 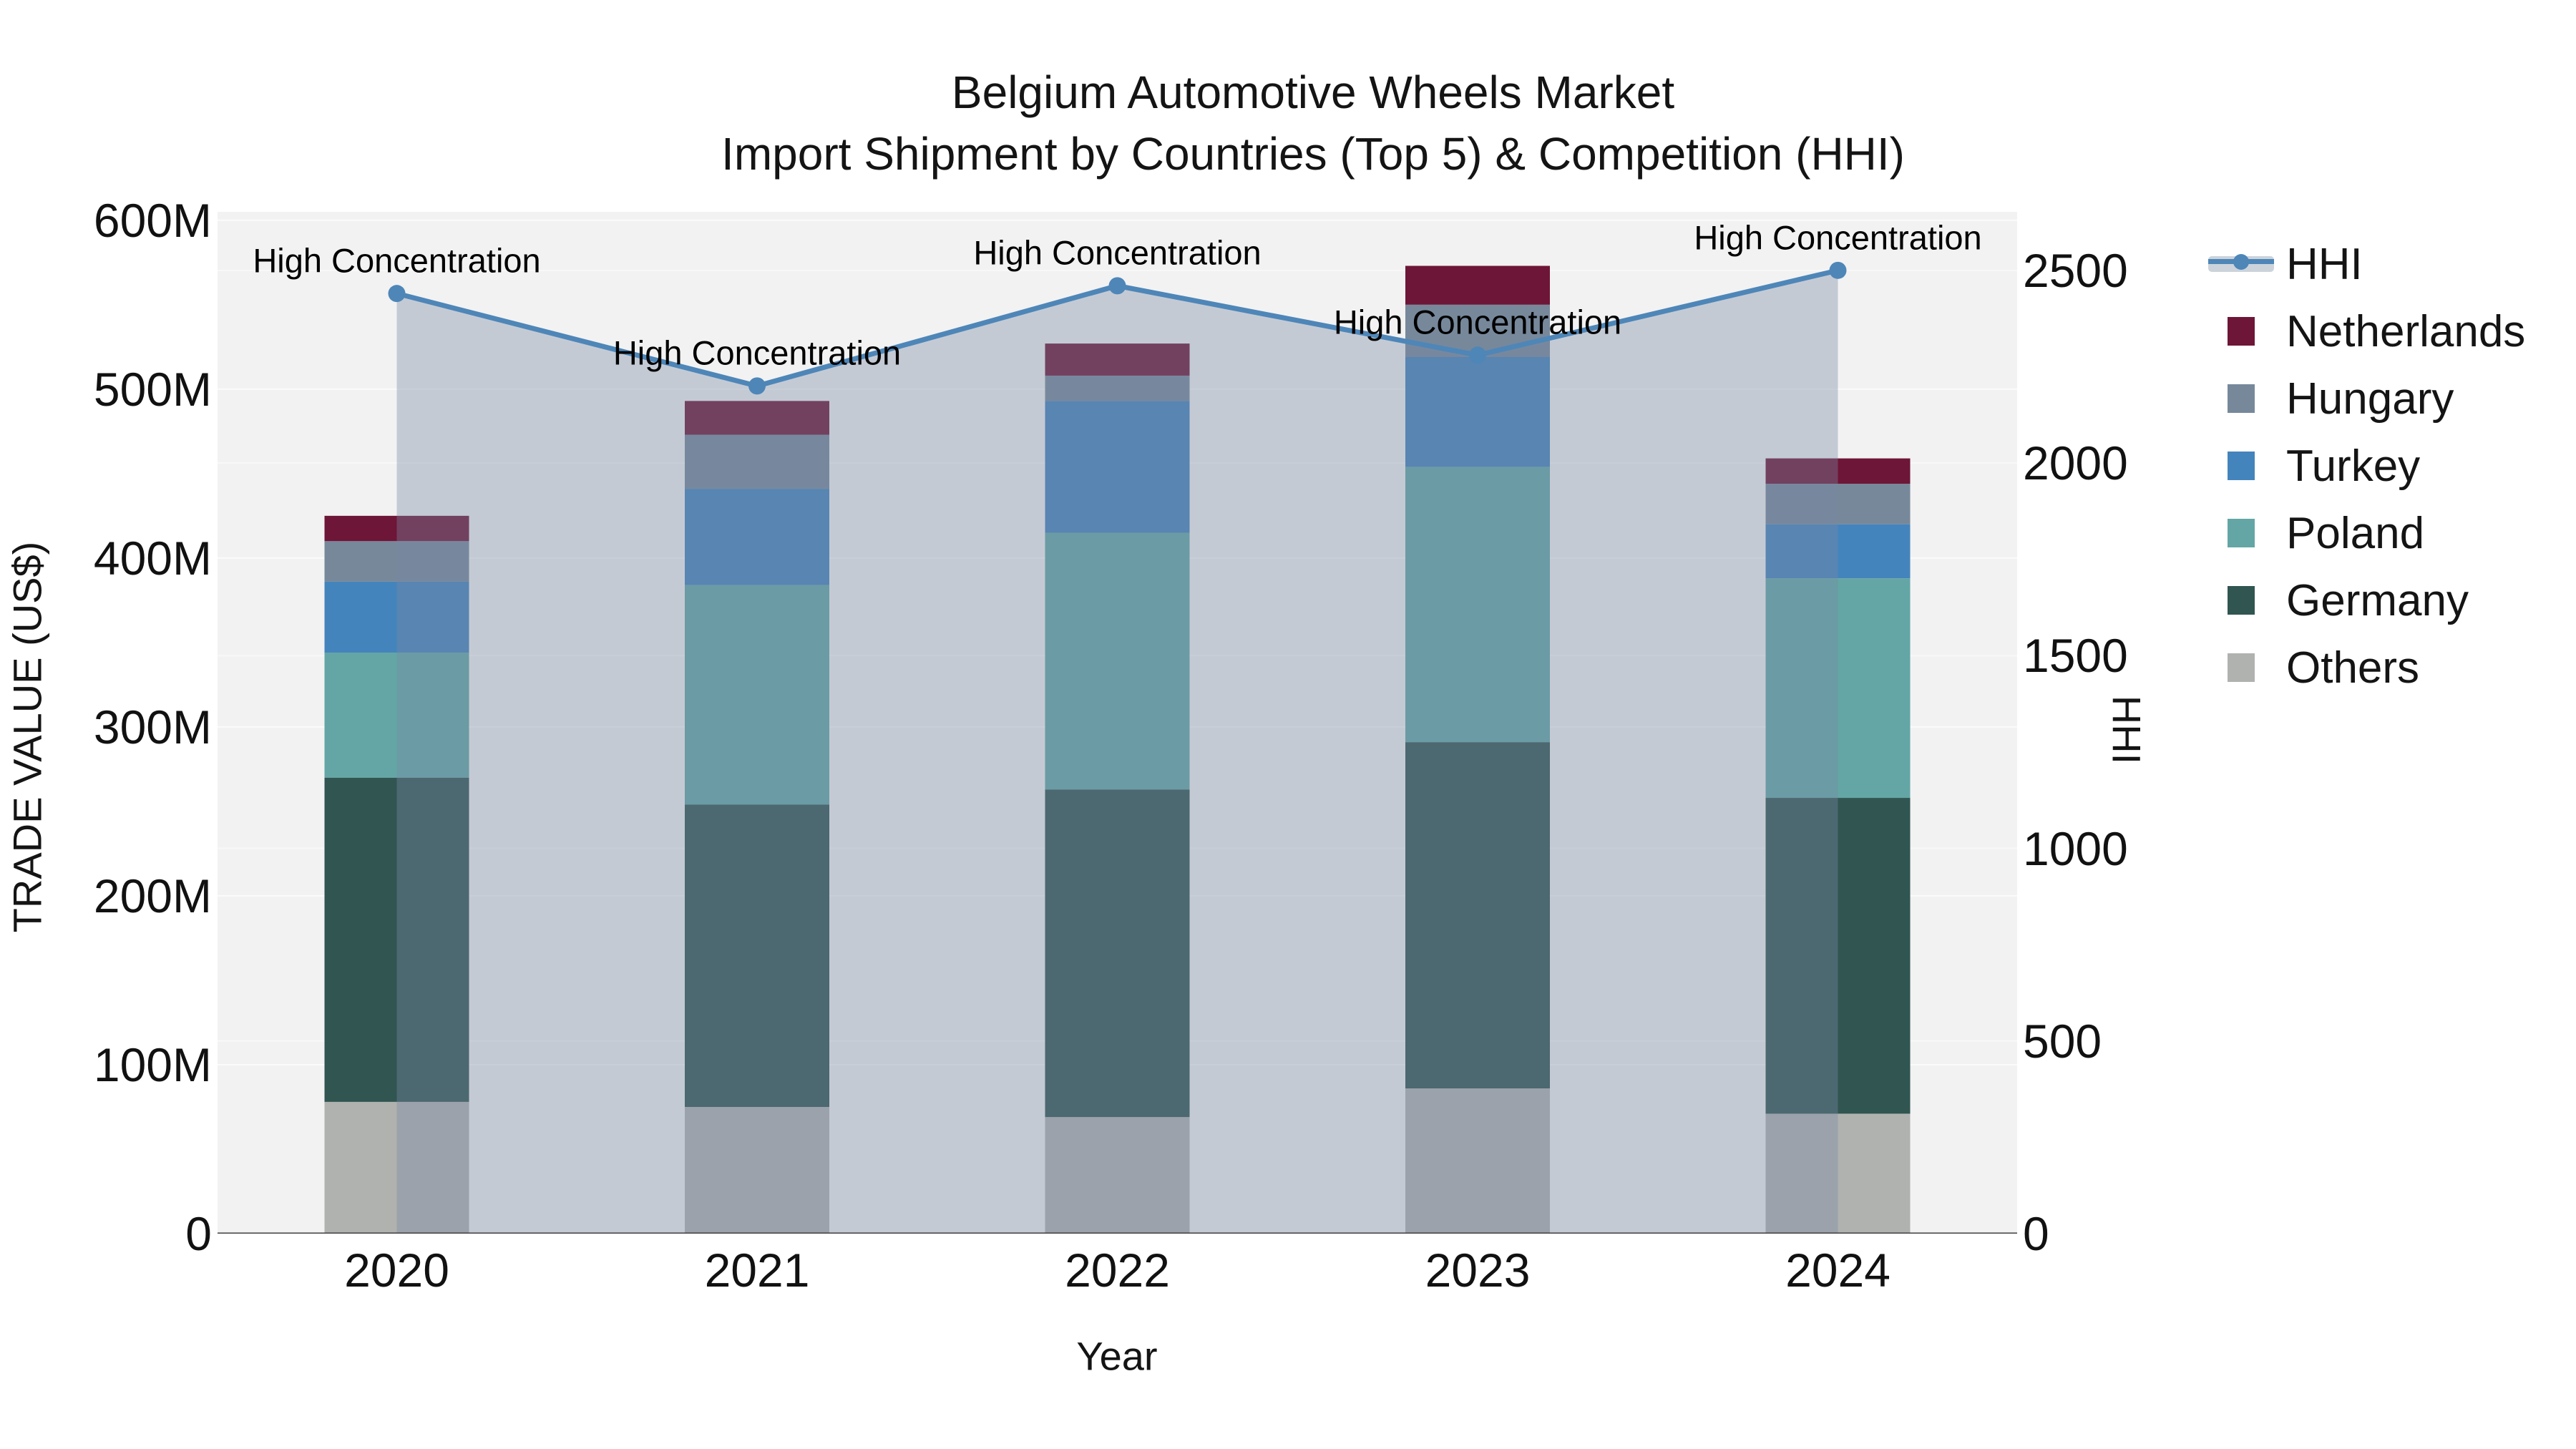 I want to click on legend-item-turkey: Turkey, so click(x=2372, y=465).